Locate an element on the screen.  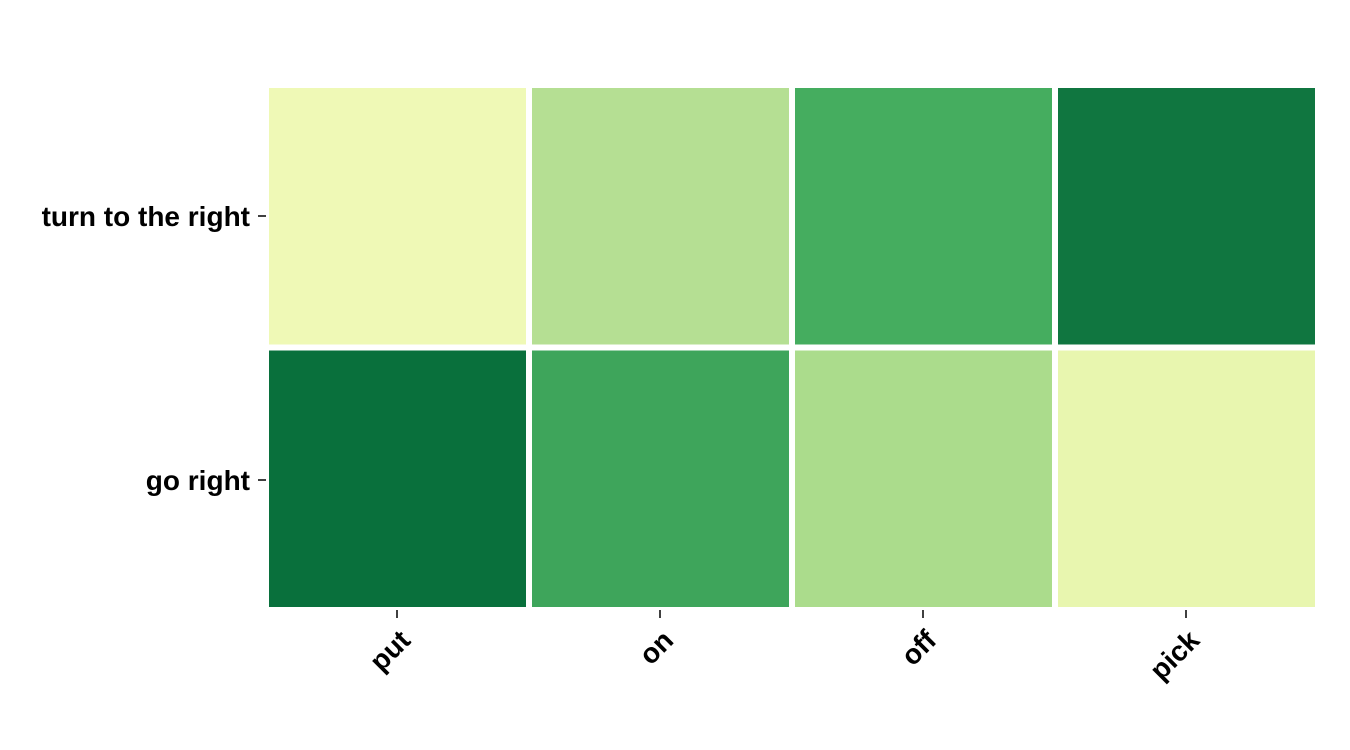
x-axis: put on off pick is located at coordinates (785, 648).